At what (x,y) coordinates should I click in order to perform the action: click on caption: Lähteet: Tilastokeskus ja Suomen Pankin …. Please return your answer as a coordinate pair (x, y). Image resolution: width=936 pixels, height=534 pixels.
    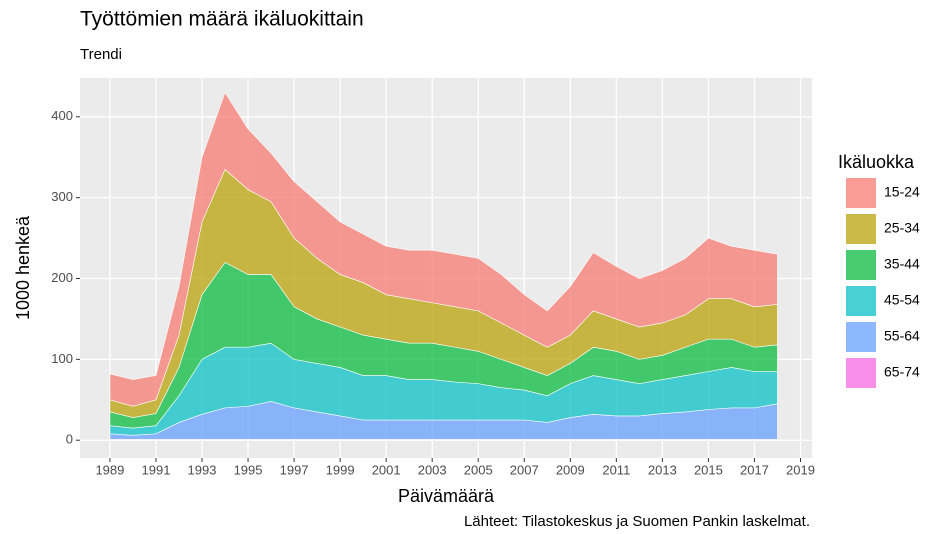
    Looking at the image, I should click on (637, 521).